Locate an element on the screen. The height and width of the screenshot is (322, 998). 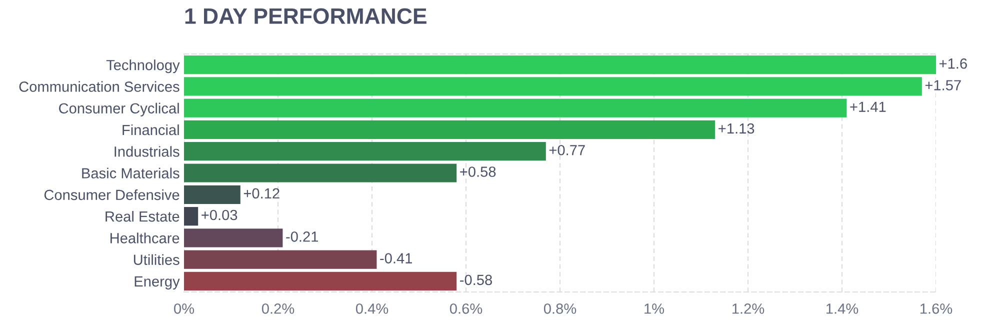
y-tick-label: Industrials is located at coordinates (147, 151).